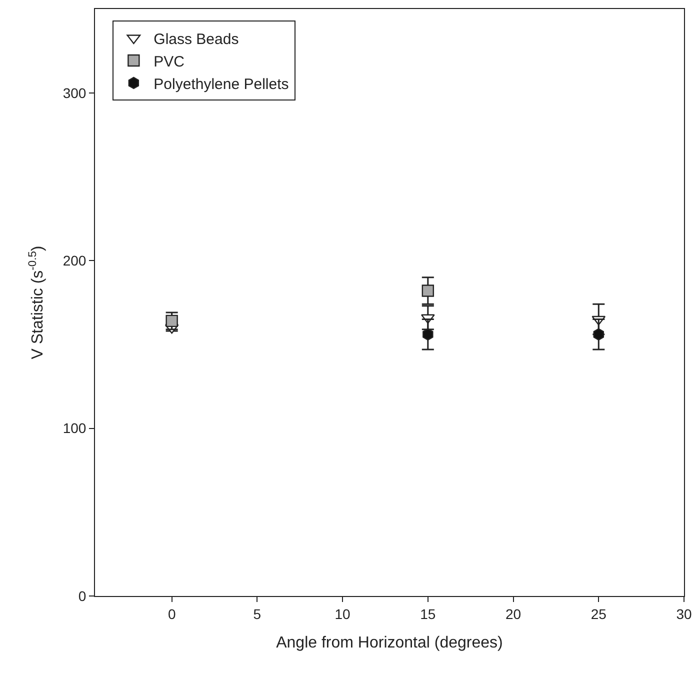 This screenshot has height=676, width=700. I want to click on legend-label: Polyethylene Pellets, so click(221, 84).